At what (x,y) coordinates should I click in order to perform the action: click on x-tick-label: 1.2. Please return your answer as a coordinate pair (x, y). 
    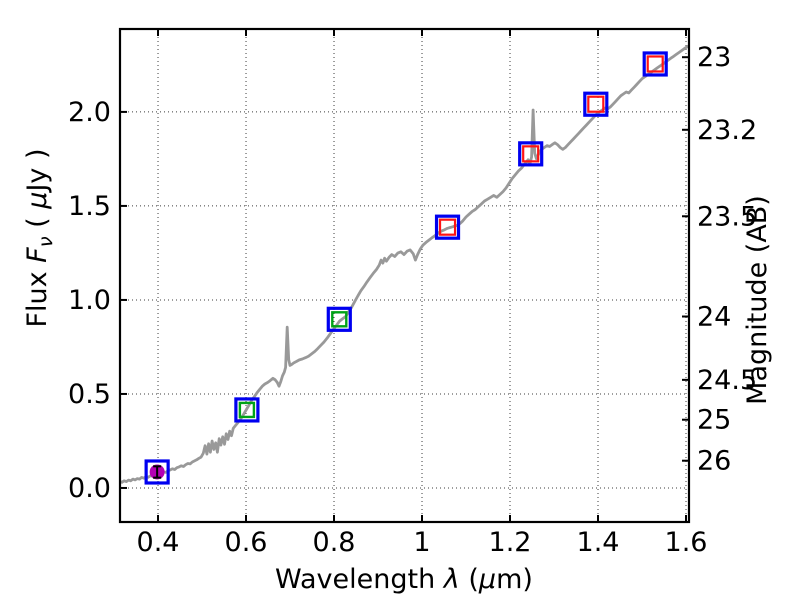
    Looking at the image, I should click on (510, 542).